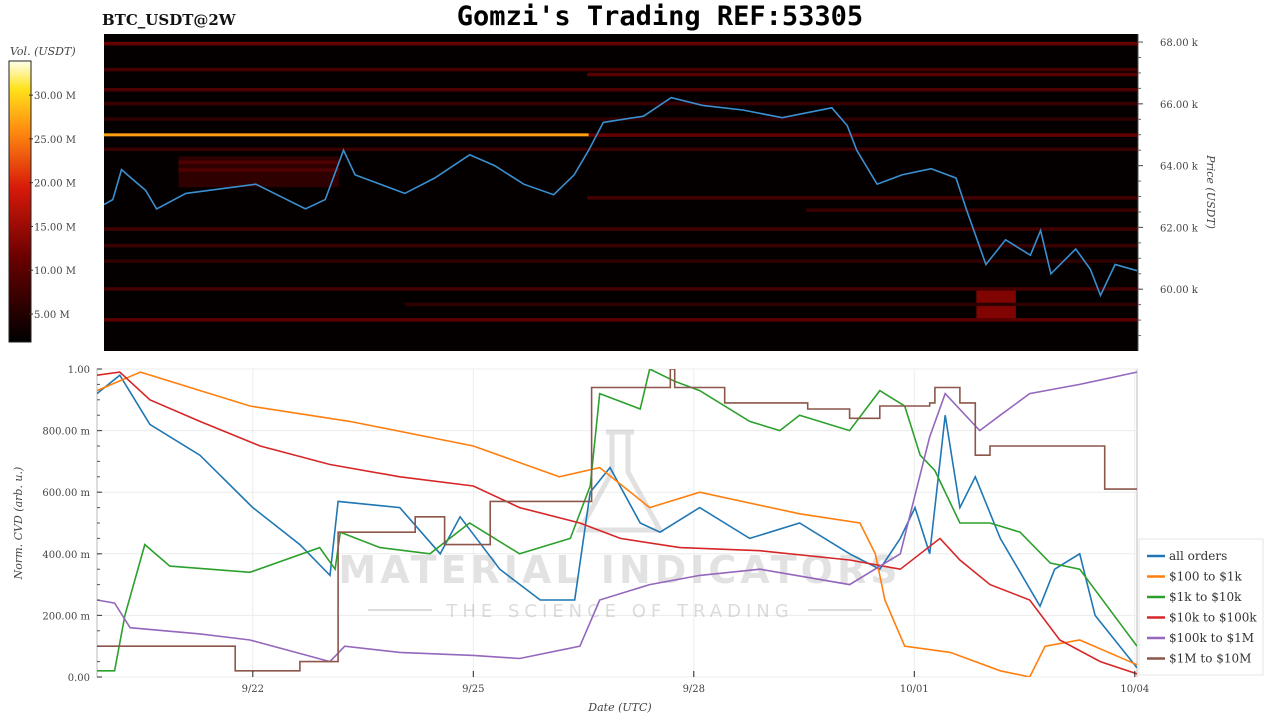  What do you see at coordinates (1210, 191) in the screenshot?
I see `price-axis-label: Price (USDT)` at bounding box center [1210, 191].